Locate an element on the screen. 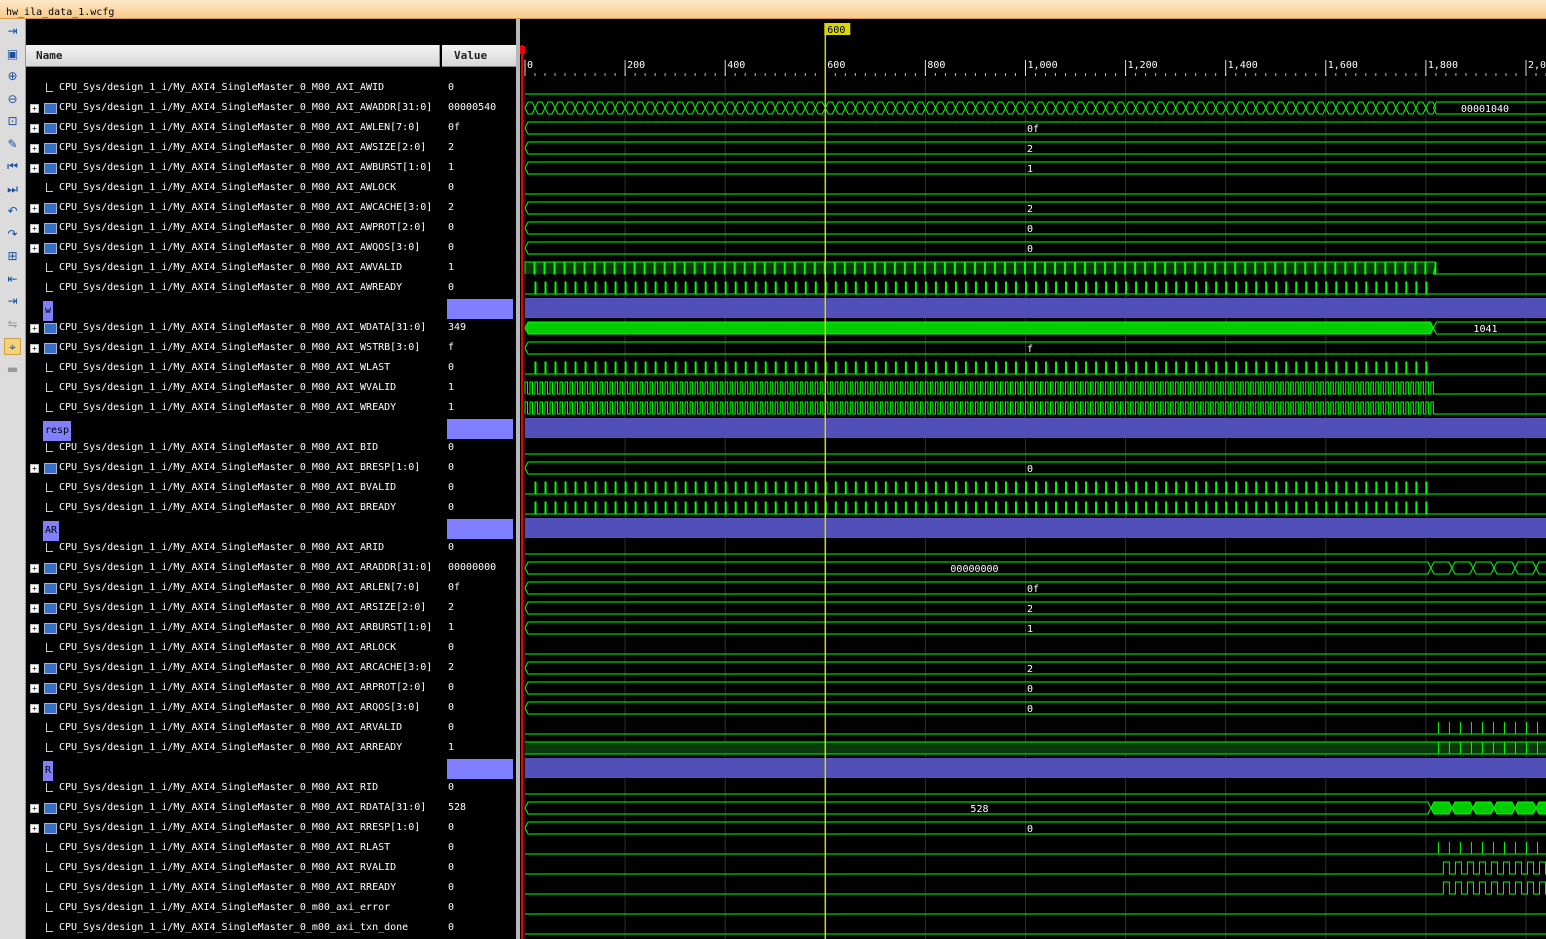  group-row: AR is located at coordinates (51, 529).